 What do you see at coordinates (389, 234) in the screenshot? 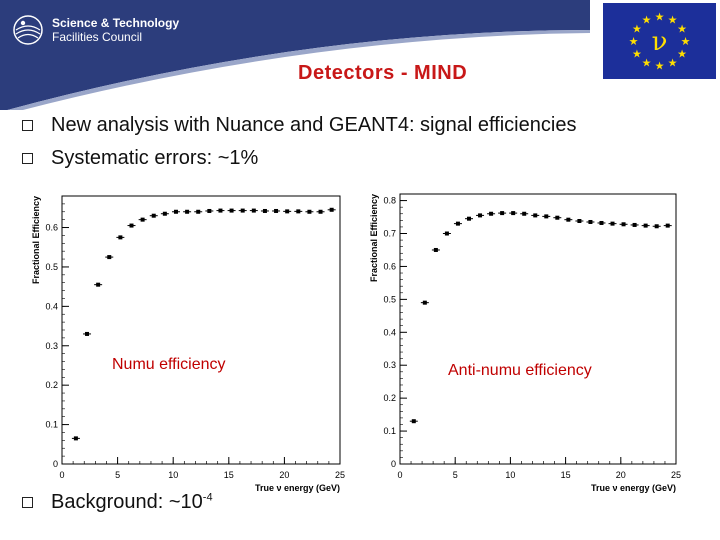
I see `y-tick-label: 0.7` at bounding box center [389, 234].